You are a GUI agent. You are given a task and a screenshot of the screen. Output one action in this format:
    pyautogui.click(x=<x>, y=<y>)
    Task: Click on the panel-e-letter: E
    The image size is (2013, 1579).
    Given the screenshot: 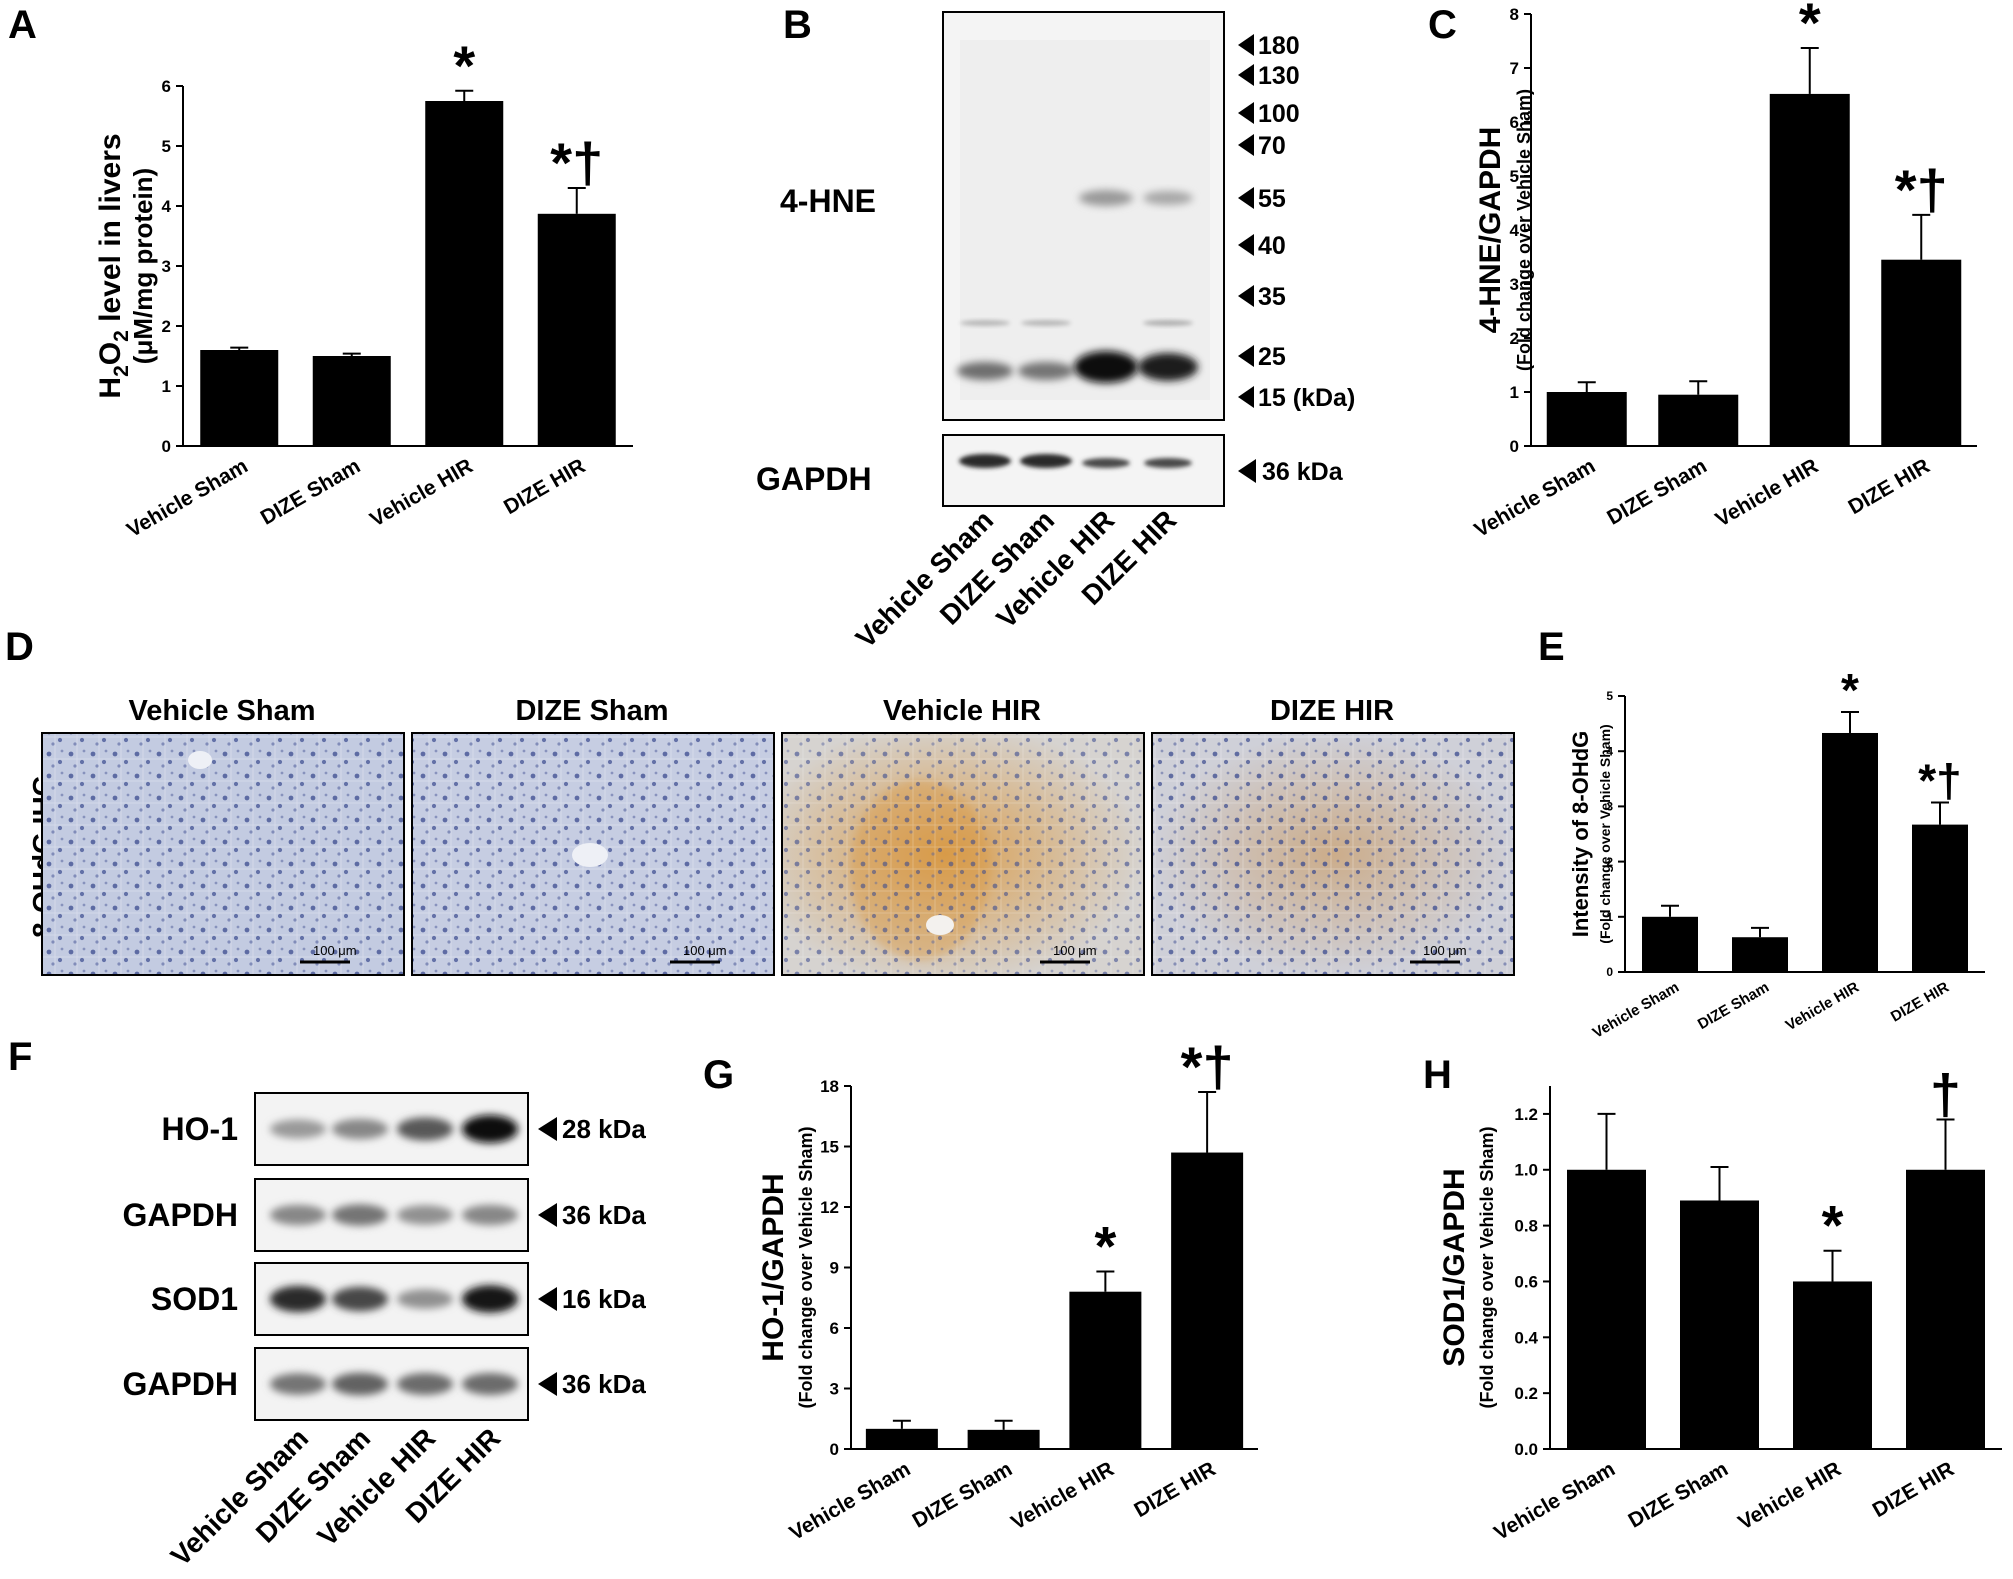 What is the action you would take?
    pyautogui.click(x=1551, y=647)
    